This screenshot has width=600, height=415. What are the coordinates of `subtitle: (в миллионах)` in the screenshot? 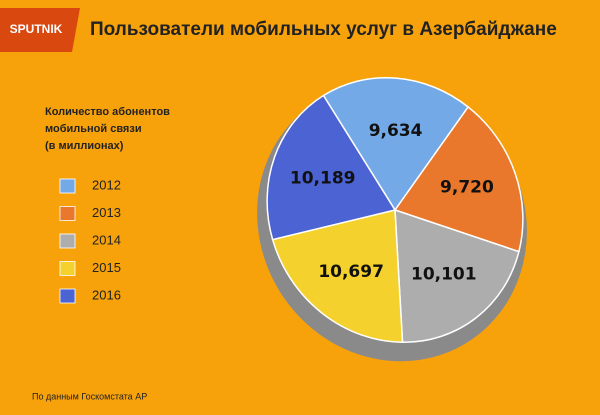 It's located at (84, 146).